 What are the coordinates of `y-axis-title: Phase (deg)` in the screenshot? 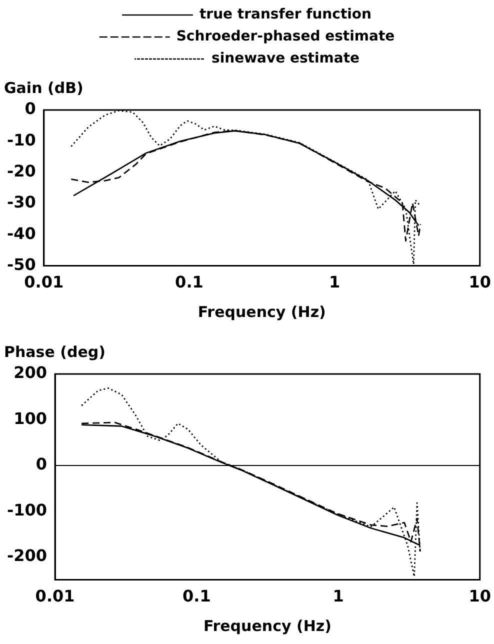 It's located at (55, 351).